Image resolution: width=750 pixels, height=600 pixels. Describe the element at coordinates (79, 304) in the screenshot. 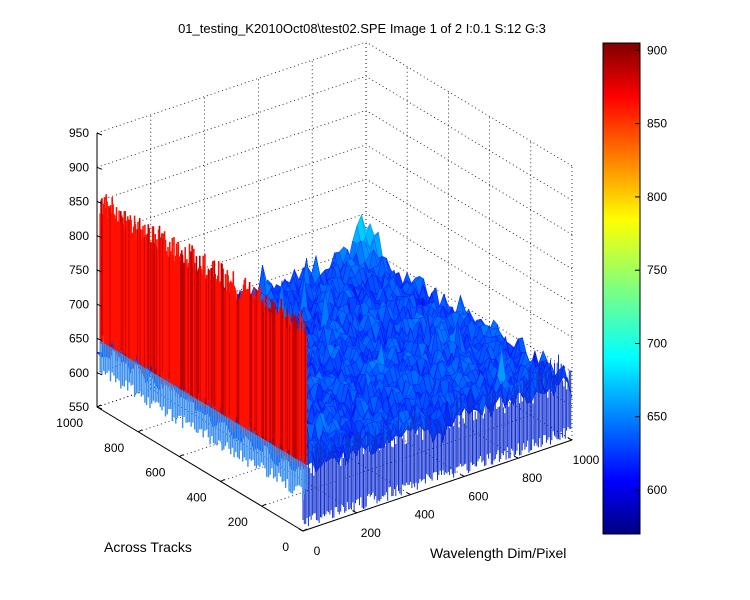

I see `z-tick-label: 700` at that location.